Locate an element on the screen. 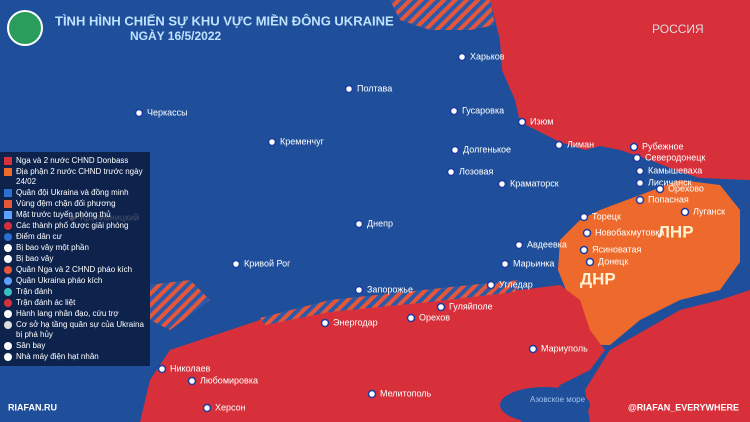  legend-item: Mặt trước tuyến phòng thủ is located at coordinates (75, 215).